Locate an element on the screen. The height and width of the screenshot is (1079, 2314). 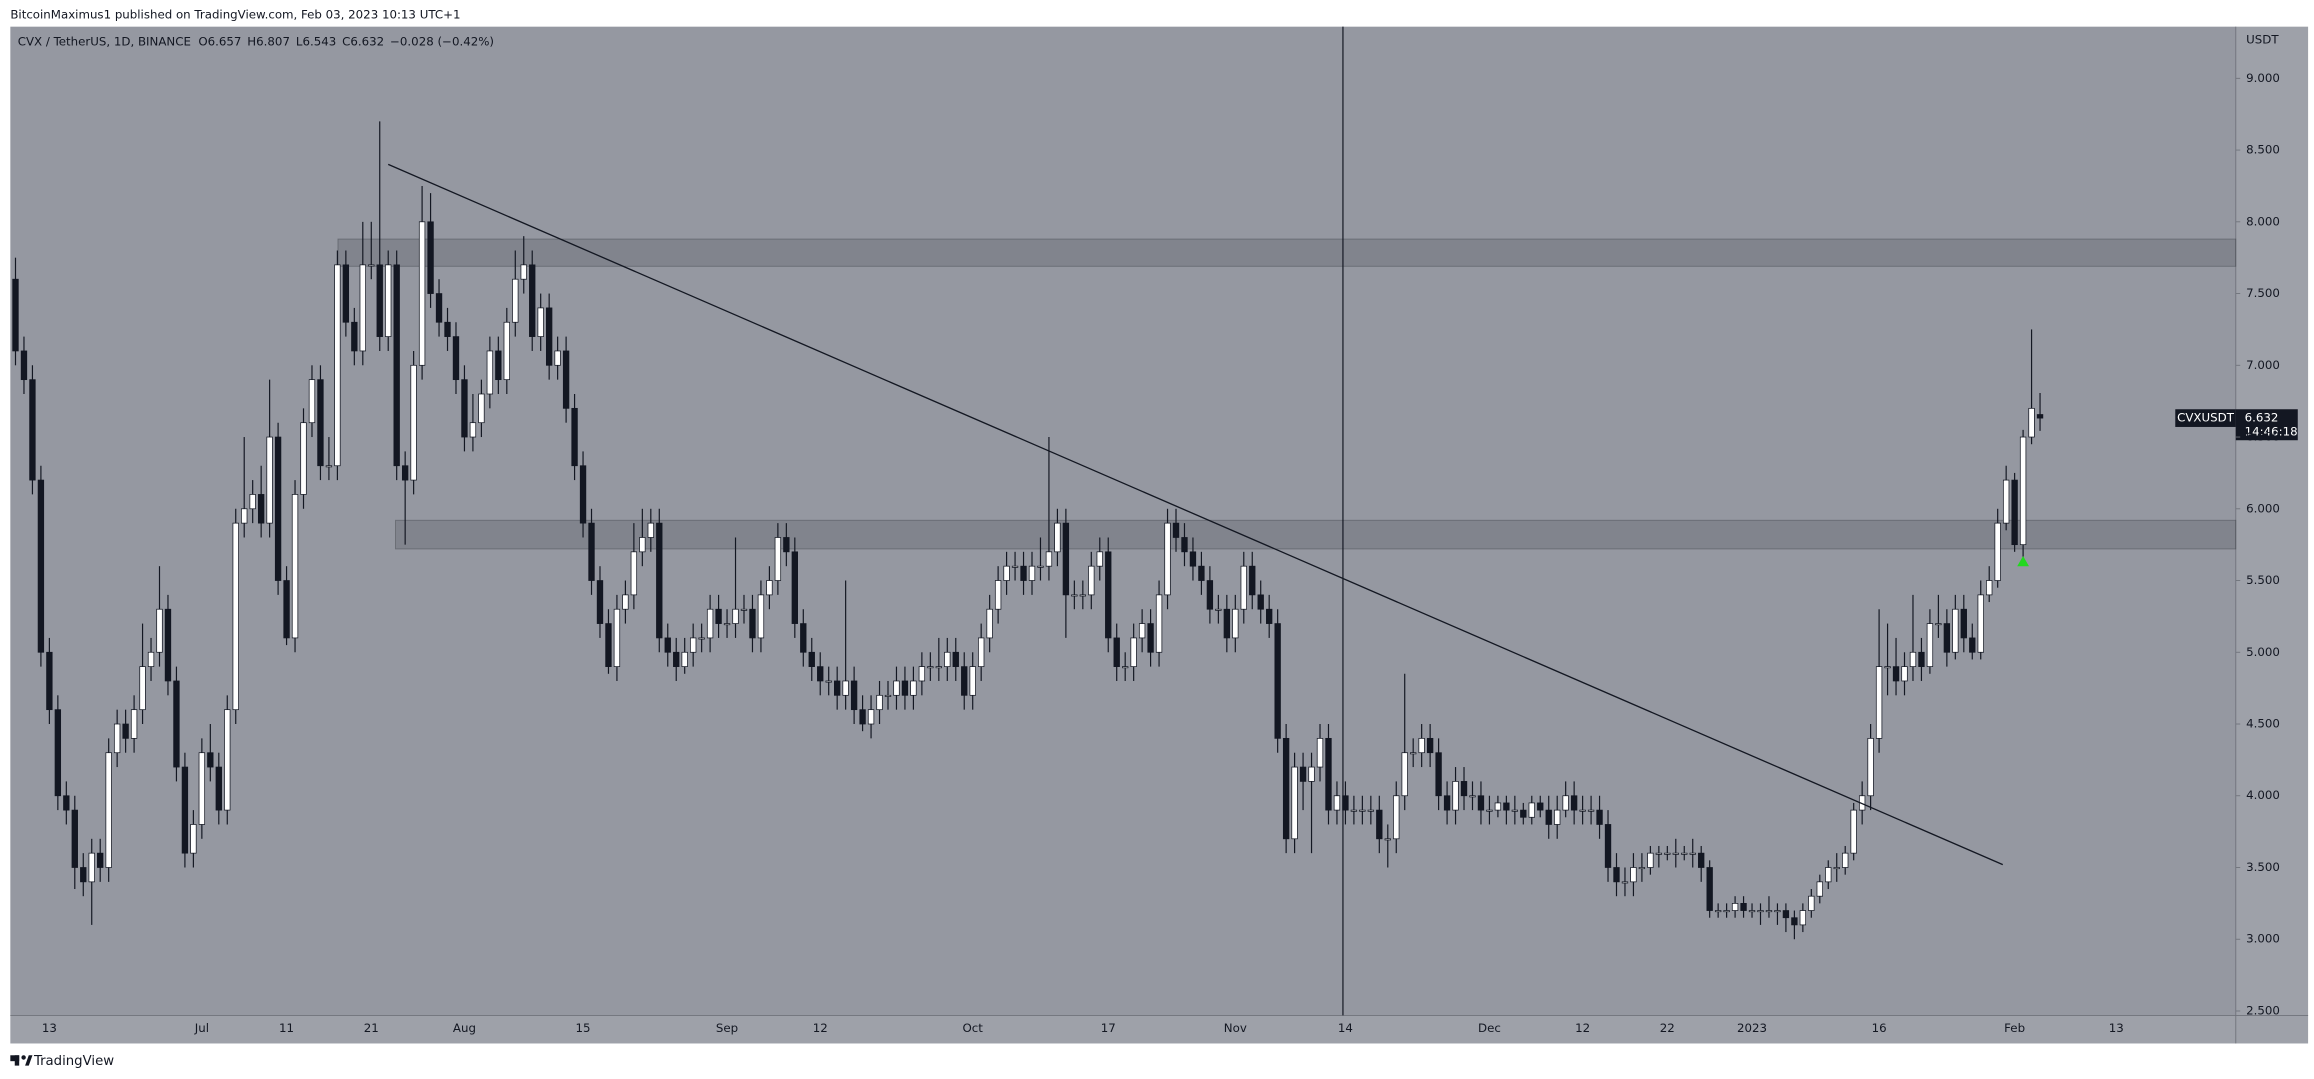
ohlc-label: L is located at coordinates (299, 41).